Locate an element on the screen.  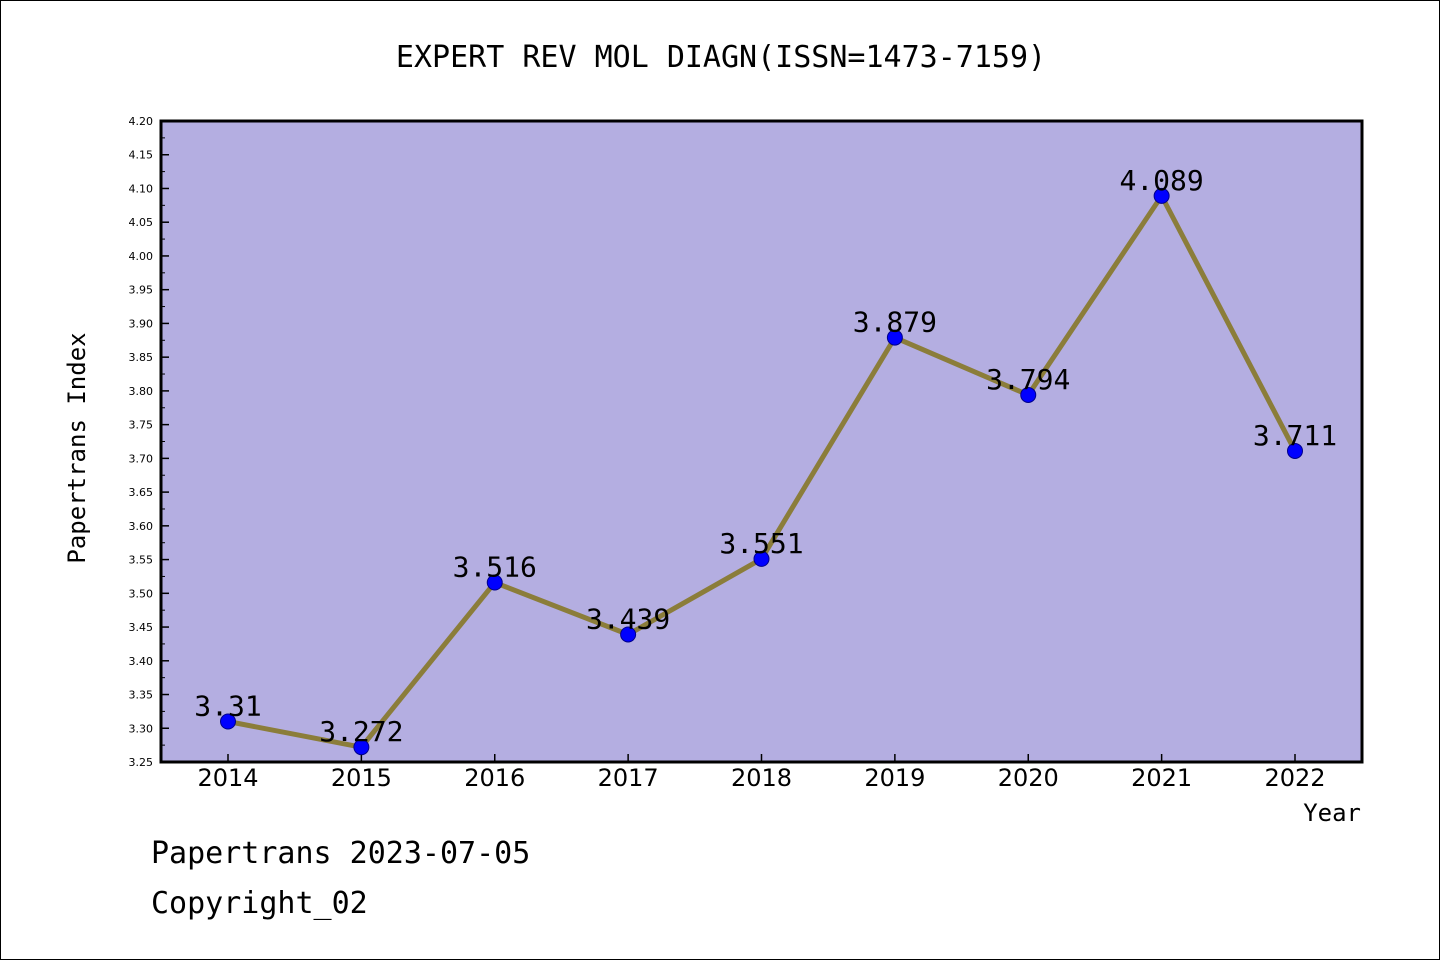
x-tick-label: 2016 is located at coordinates (494, 778).